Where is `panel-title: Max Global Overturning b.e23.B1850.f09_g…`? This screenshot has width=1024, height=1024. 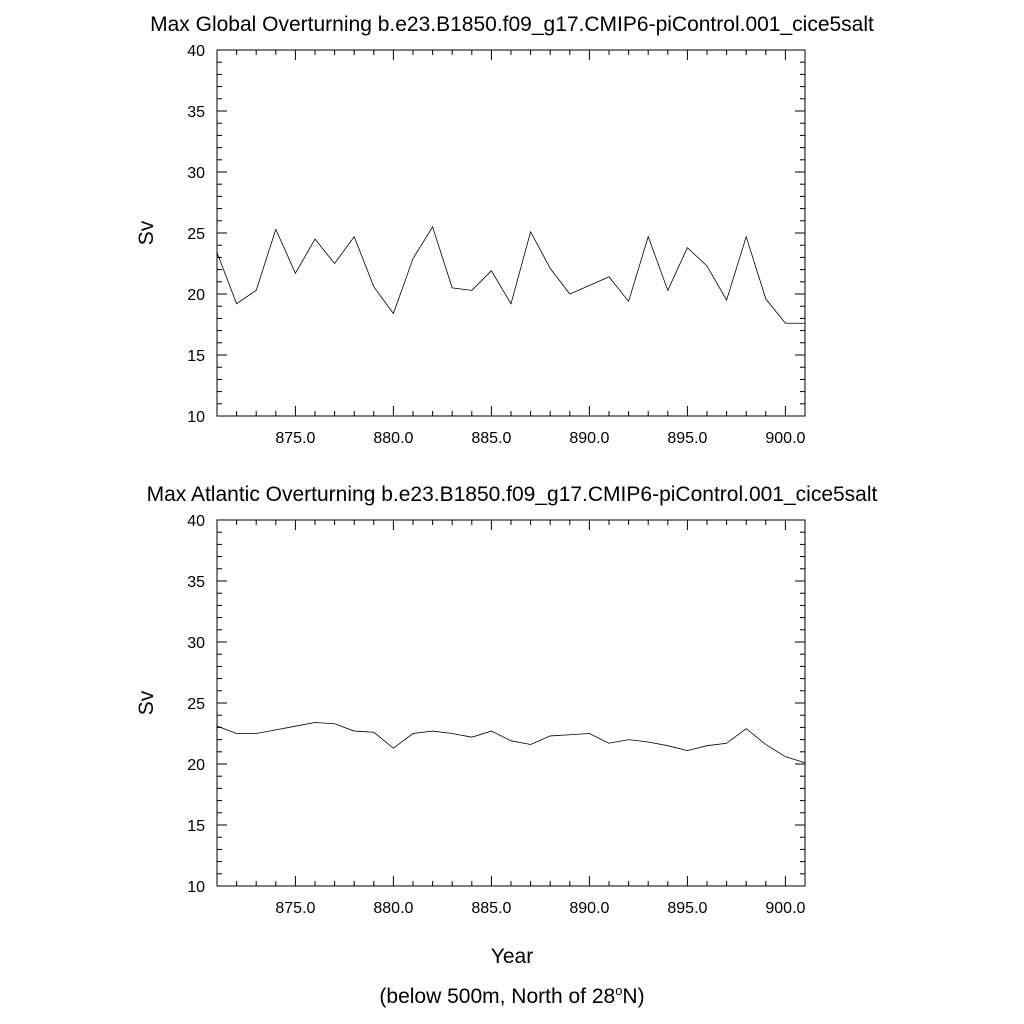
panel-title: Max Global Overturning b.e23.B1850.f09_g… is located at coordinates (512, 24).